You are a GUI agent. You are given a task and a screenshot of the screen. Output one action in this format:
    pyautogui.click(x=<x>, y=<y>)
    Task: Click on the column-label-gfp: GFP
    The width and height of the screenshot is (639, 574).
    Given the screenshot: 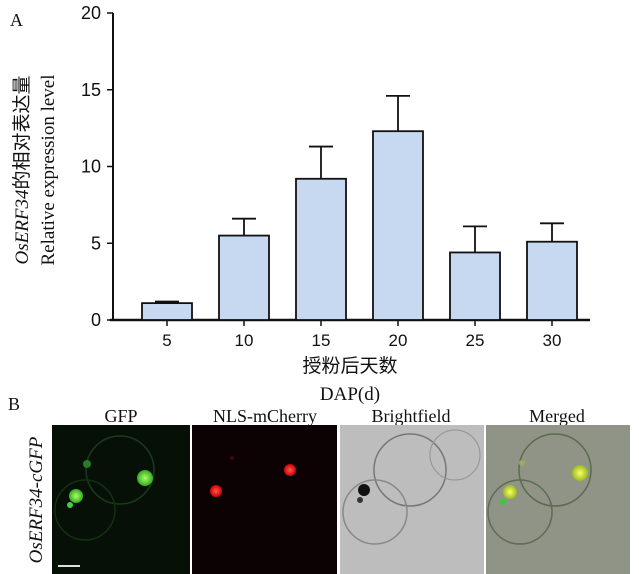 What is the action you would take?
    pyautogui.click(x=120, y=416)
    